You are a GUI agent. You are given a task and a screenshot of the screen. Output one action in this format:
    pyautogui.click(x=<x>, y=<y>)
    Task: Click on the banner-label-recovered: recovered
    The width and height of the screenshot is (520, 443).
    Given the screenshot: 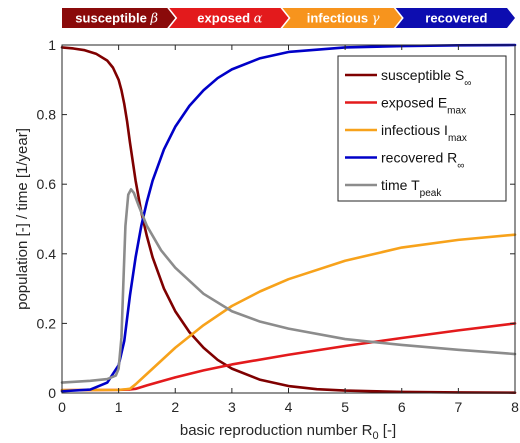 What is the action you would take?
    pyautogui.click(x=456, y=18)
    